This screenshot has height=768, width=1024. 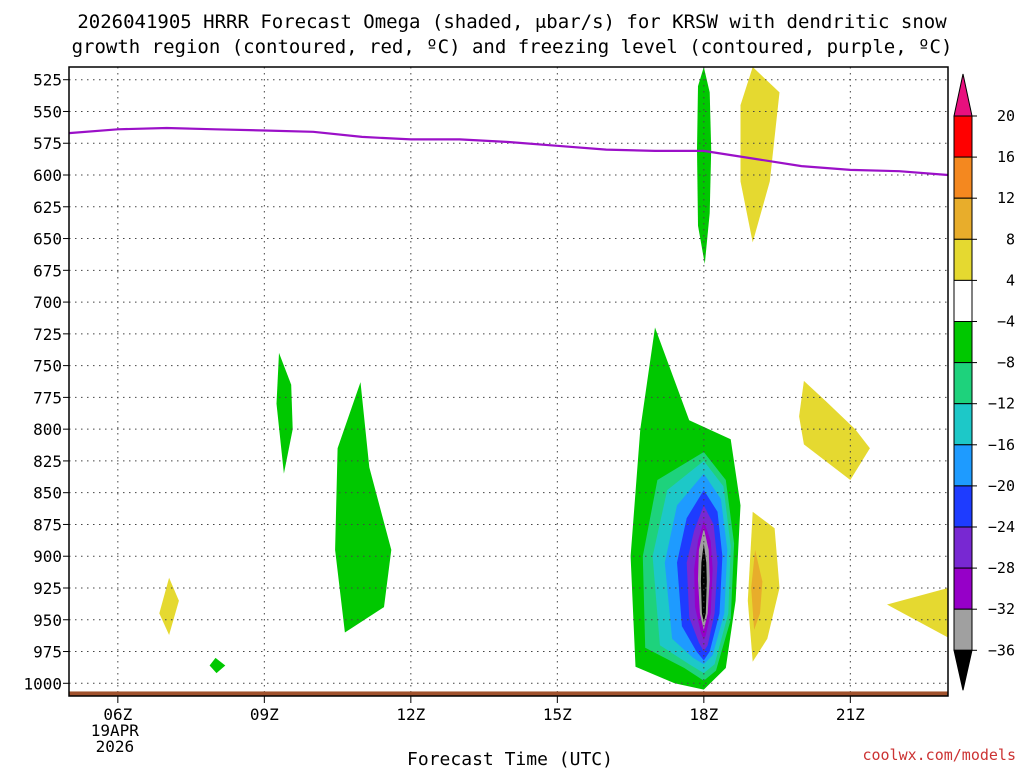 What do you see at coordinates (47, 397) in the screenshot?
I see `y-tick-label-775: 775` at bounding box center [47, 397].